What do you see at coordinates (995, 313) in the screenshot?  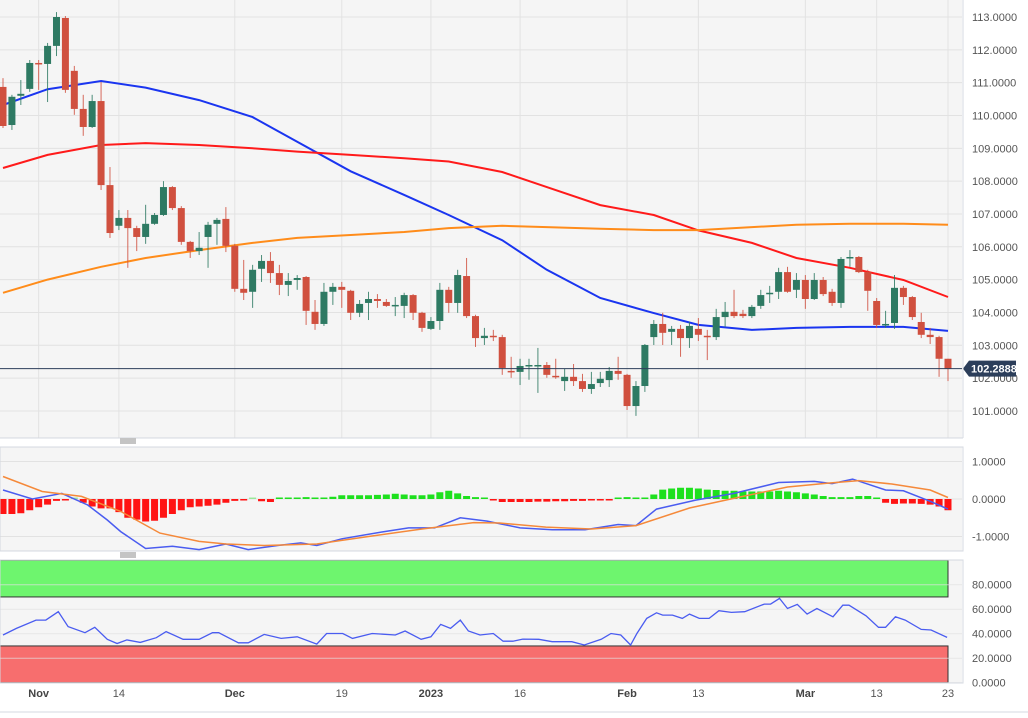 I see `y-tick-label: 104.0000` at bounding box center [995, 313].